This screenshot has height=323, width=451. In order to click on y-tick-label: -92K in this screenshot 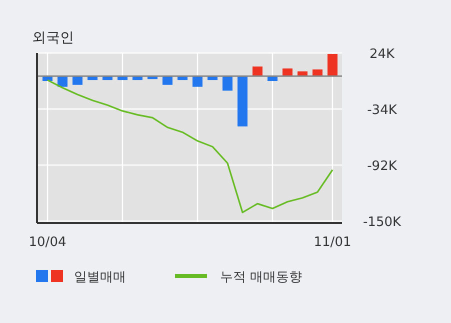, I will do `click(382, 166)`.